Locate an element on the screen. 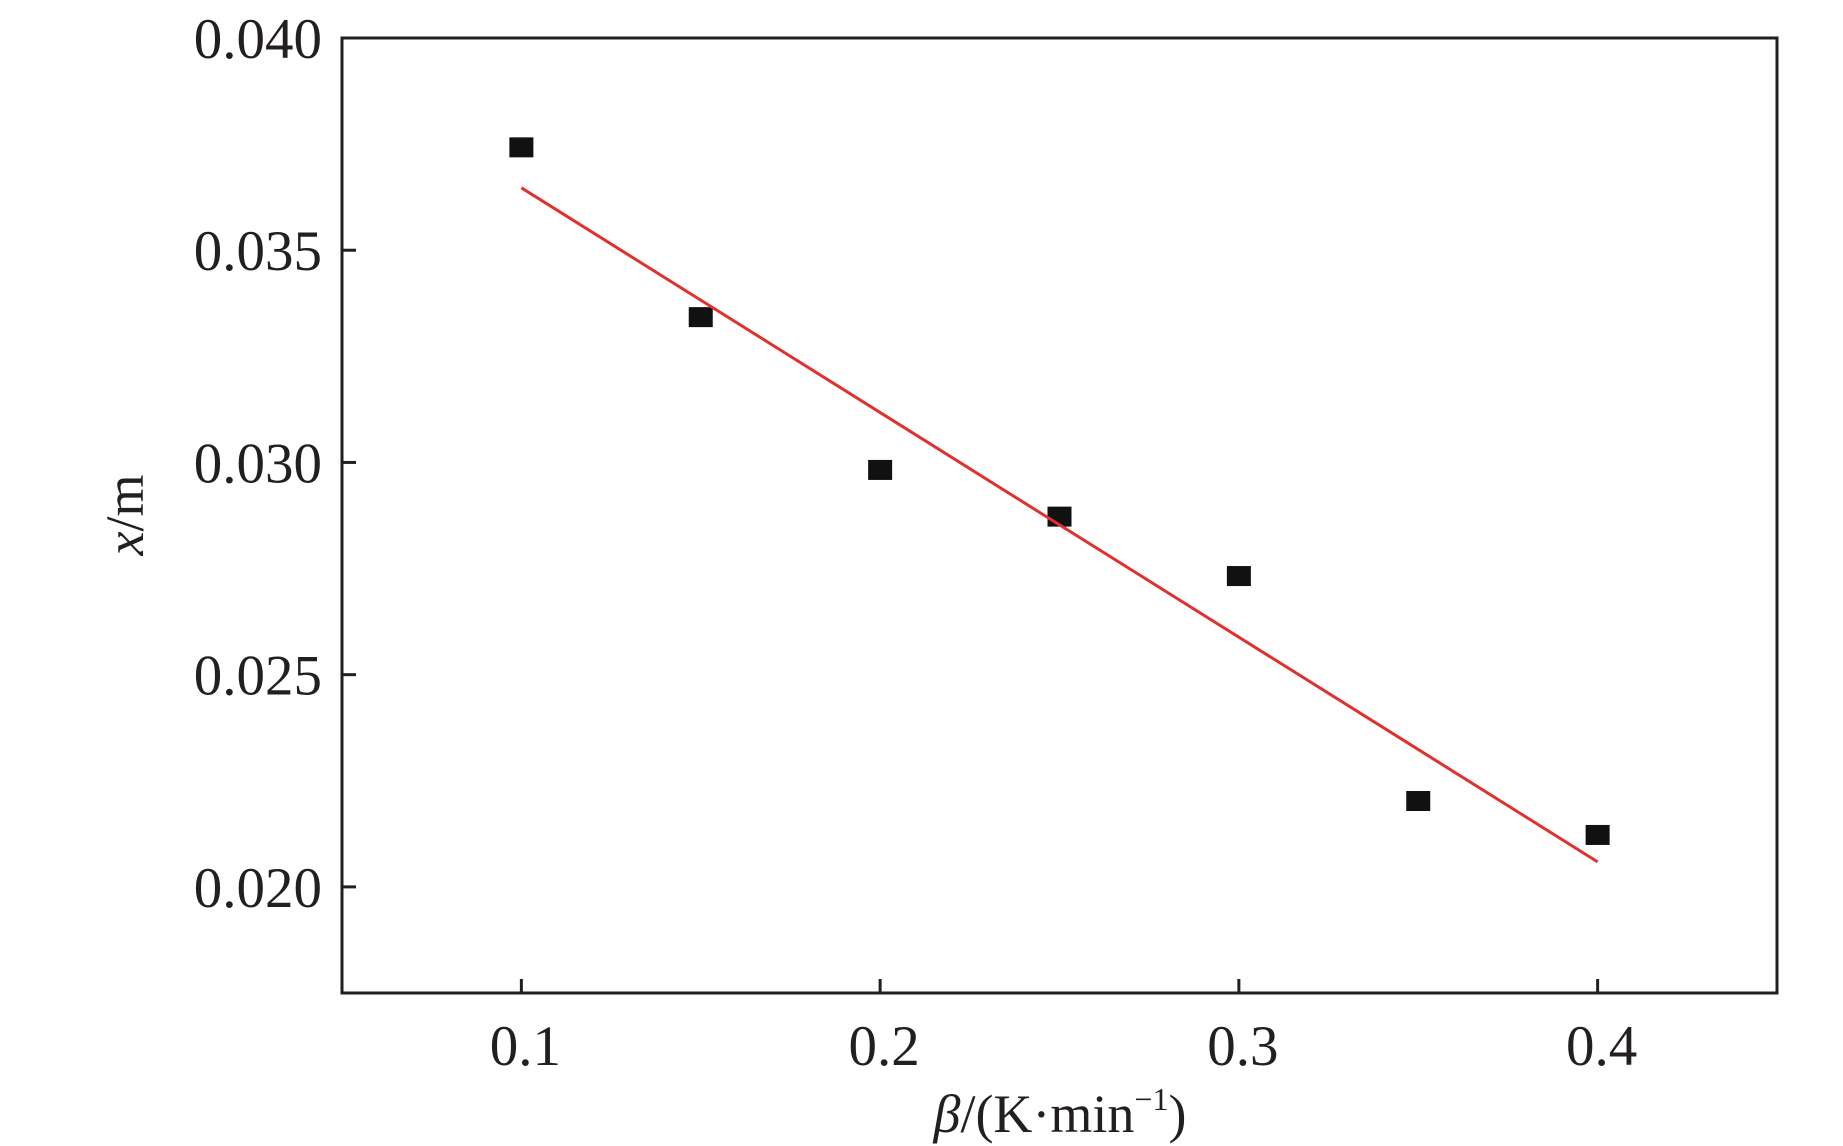  x-tick-label: 0.4 is located at coordinates (1601, 1046).